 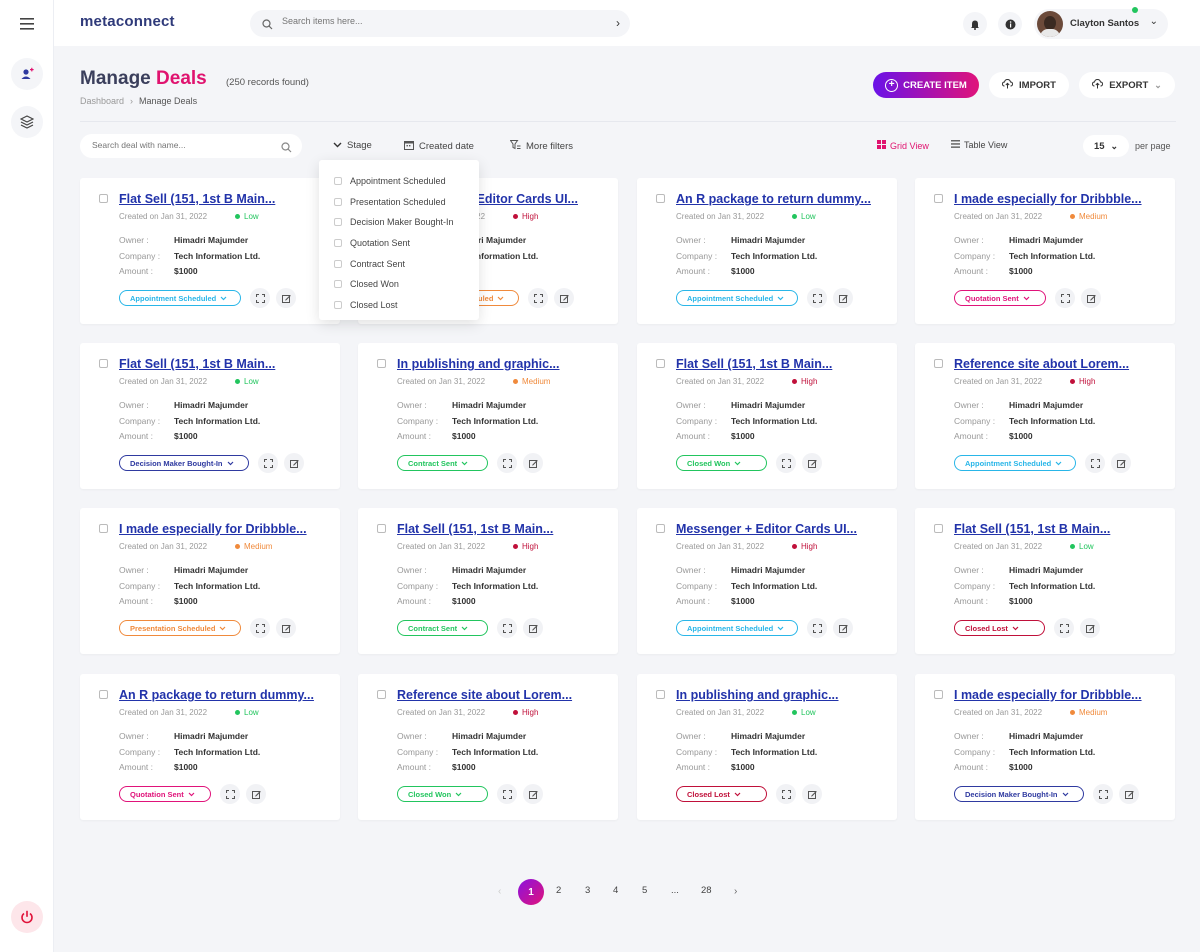 I want to click on created-date-filter: Created date, so click(x=439, y=146).